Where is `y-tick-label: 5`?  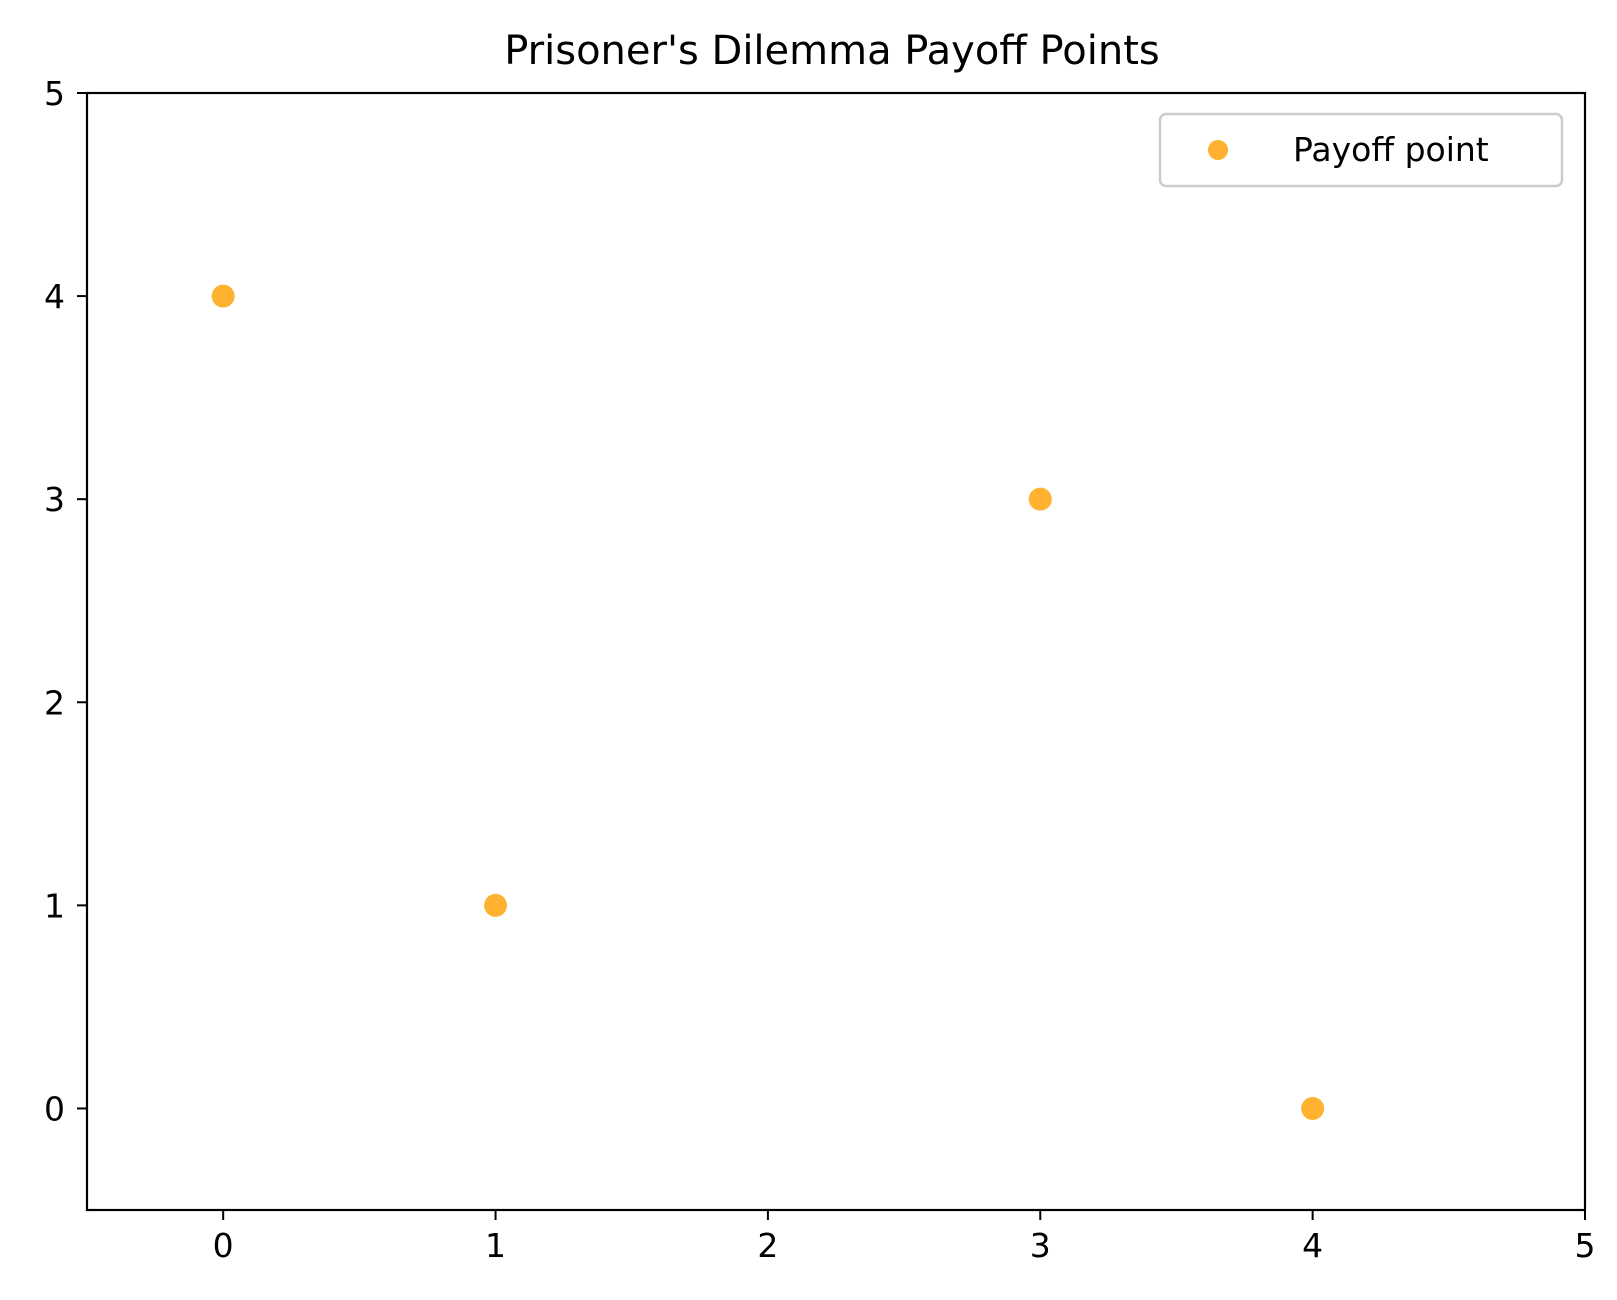 y-tick-label: 5 is located at coordinates (54, 93).